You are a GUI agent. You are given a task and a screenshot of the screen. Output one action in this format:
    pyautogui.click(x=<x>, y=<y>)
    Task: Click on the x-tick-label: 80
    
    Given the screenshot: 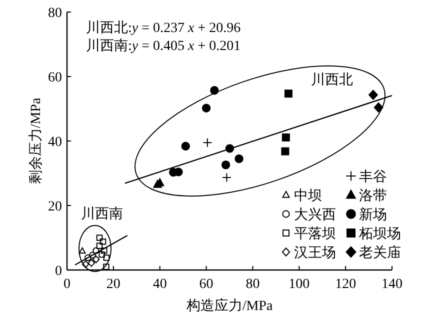 What is the action you would take?
    pyautogui.click(x=253, y=284)
    